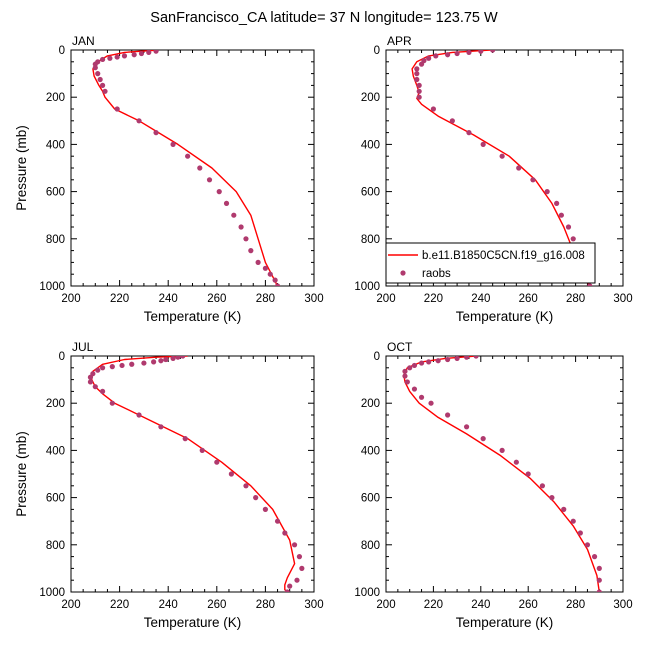  Describe the element at coordinates (370, 240) in the screenshot. I see `y-tick-label: 800` at that location.